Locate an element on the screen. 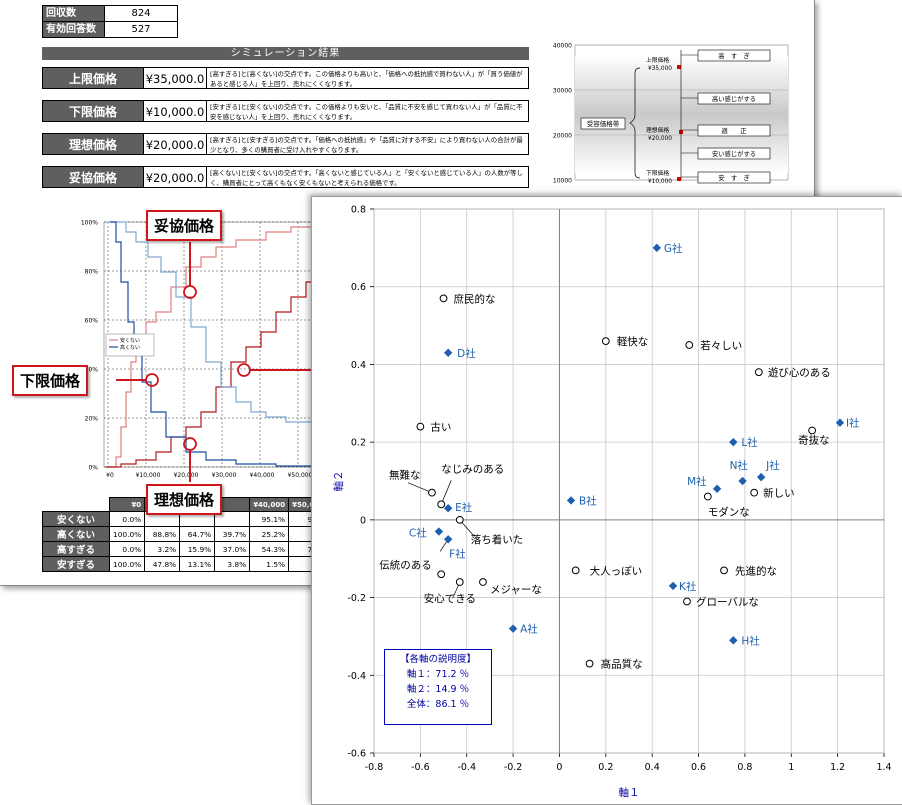  gauge-range-label: 受容価格帯 is located at coordinates (603, 123).